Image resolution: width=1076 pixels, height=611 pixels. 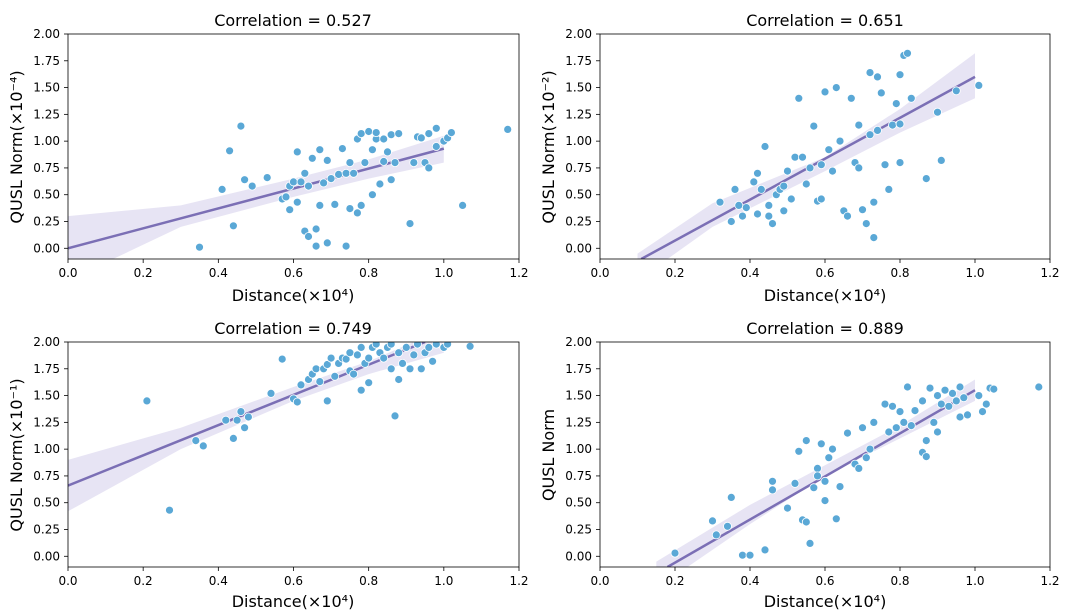 I want to click on y-tick-label: 1.25, so click(x=578, y=422).